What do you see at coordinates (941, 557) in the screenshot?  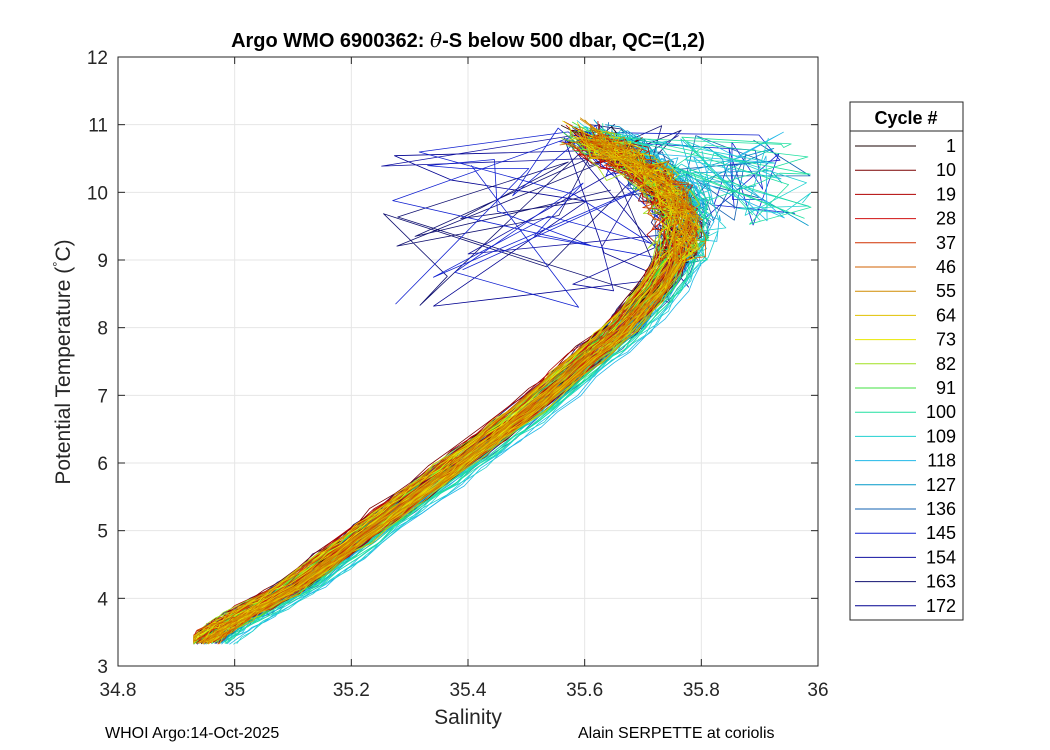 I see `legend-entry-label: 154` at bounding box center [941, 557].